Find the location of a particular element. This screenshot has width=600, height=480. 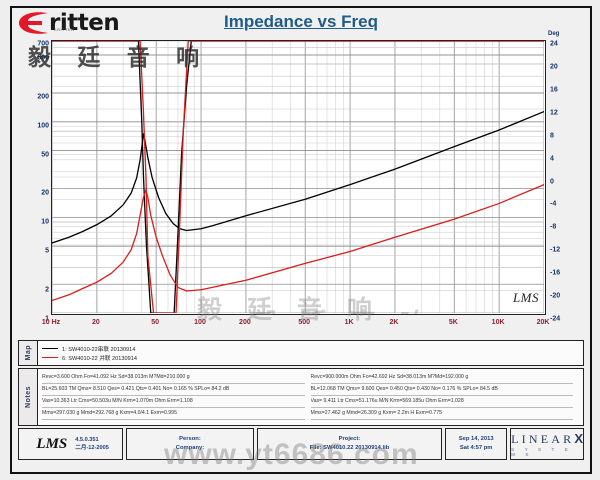

y2-tick-label: 12 is located at coordinates (554, 113).